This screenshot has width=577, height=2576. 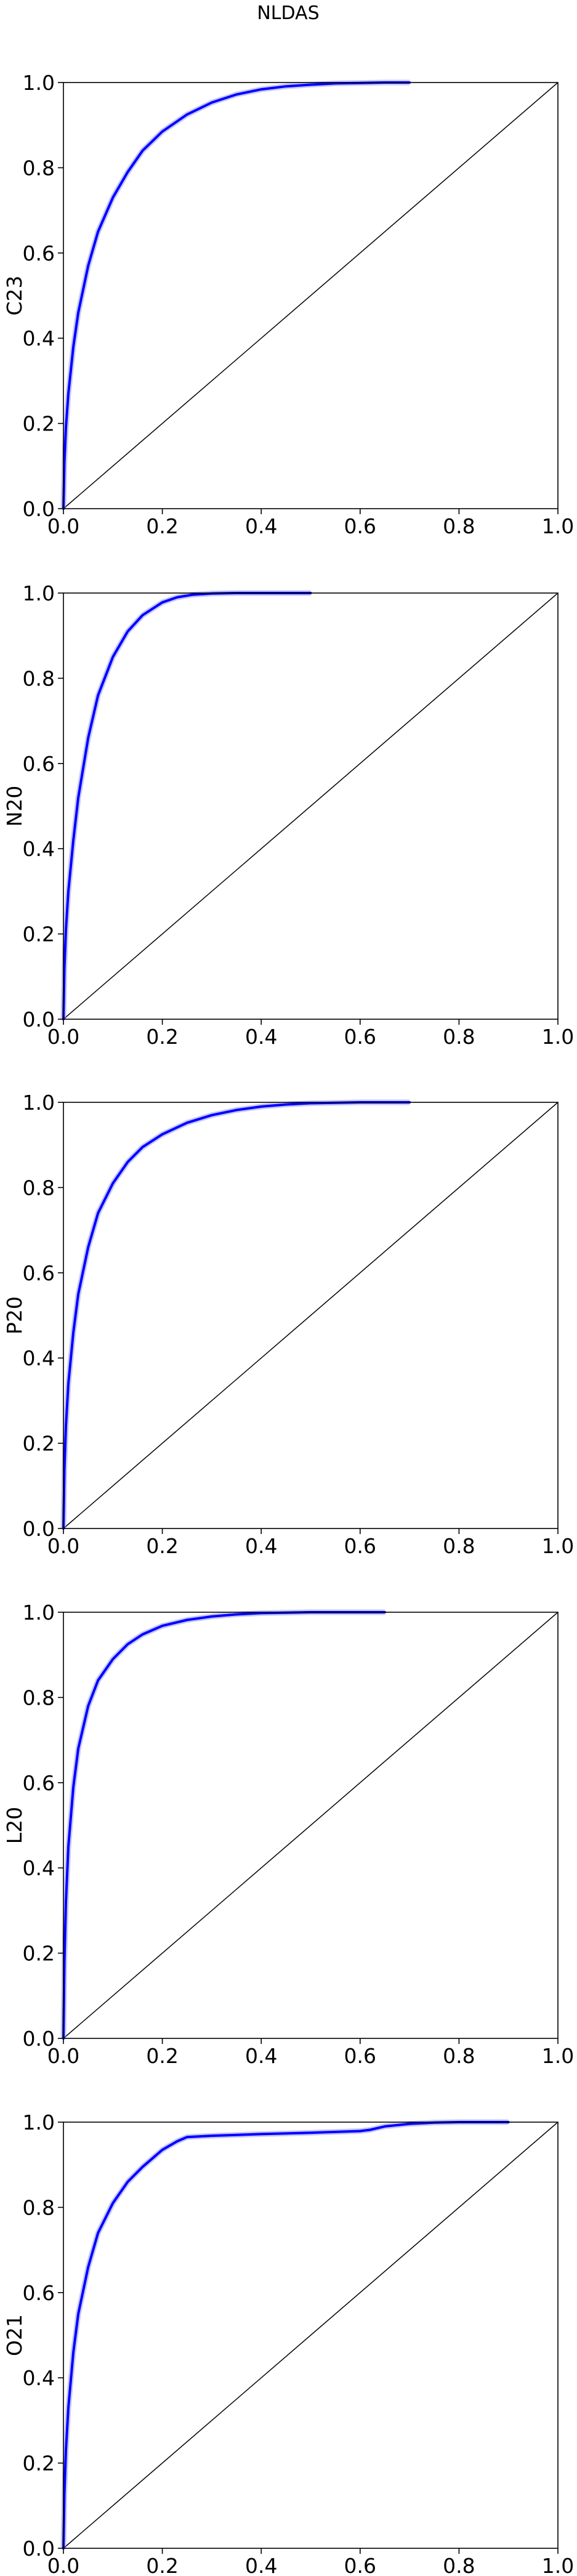 I want to click on y-axis-label: N20, so click(x=14, y=806).